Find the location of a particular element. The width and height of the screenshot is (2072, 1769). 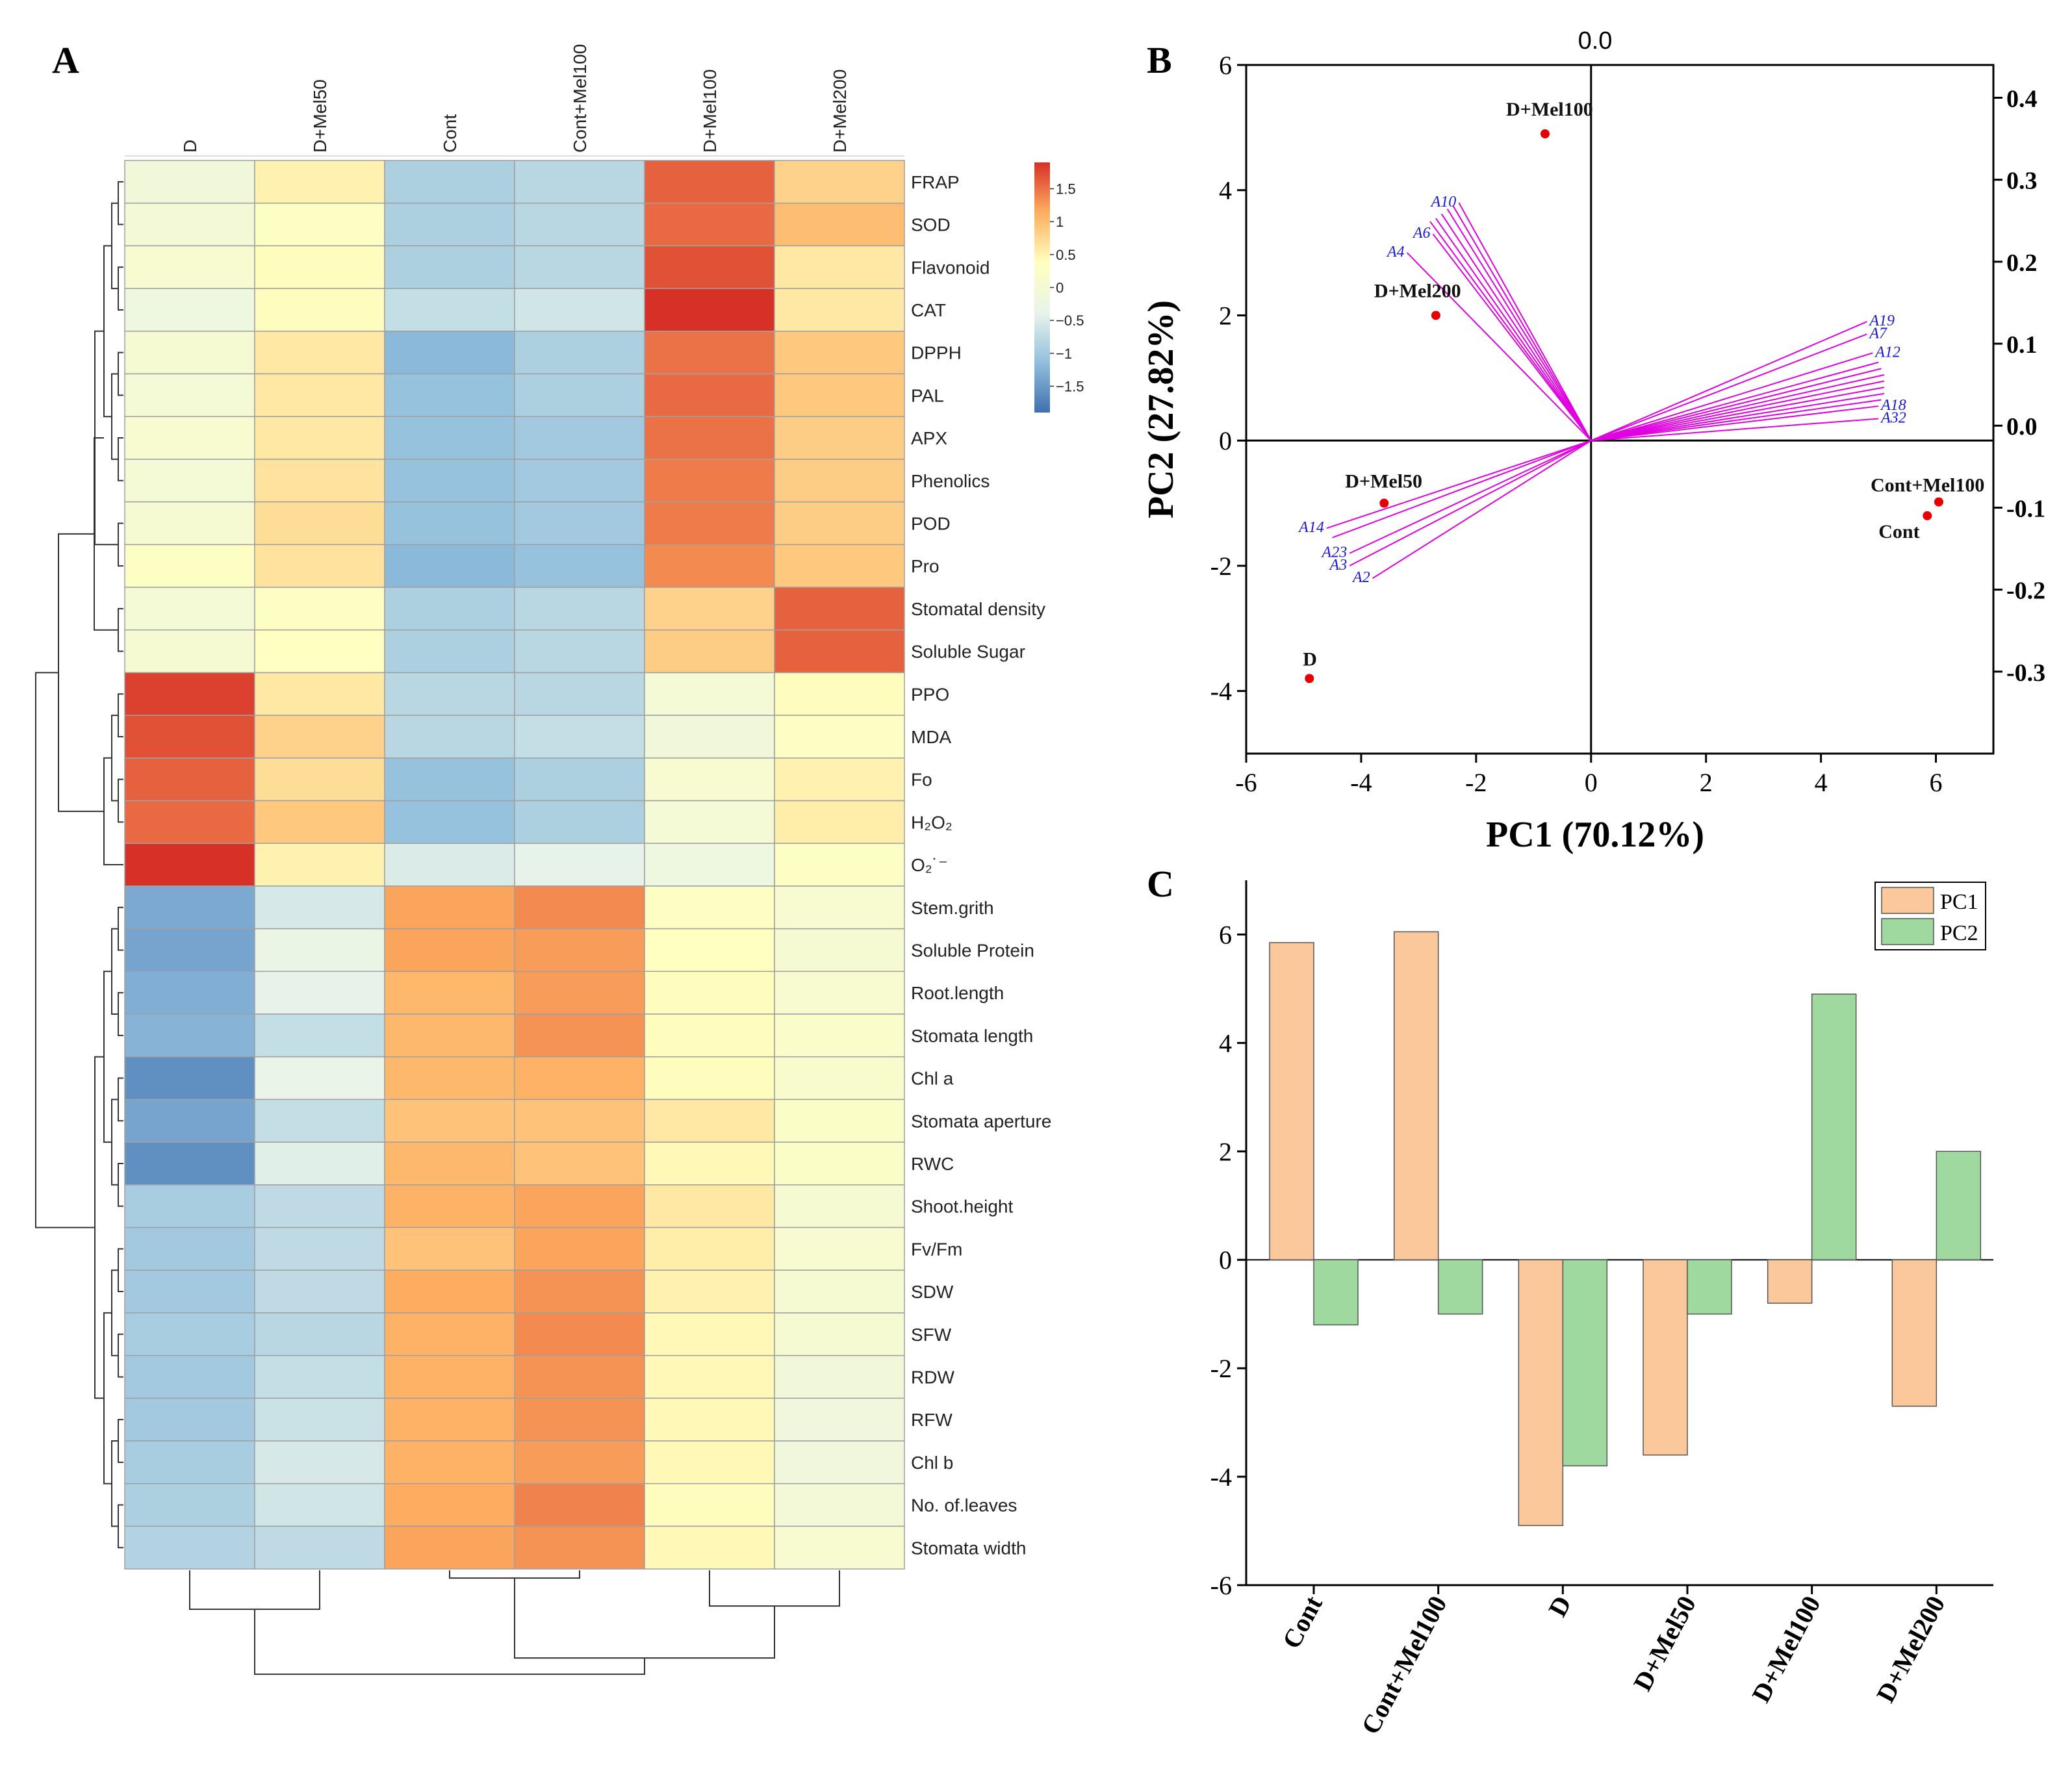

heatmap-column-label: D+Mel50 is located at coordinates (320, 116).